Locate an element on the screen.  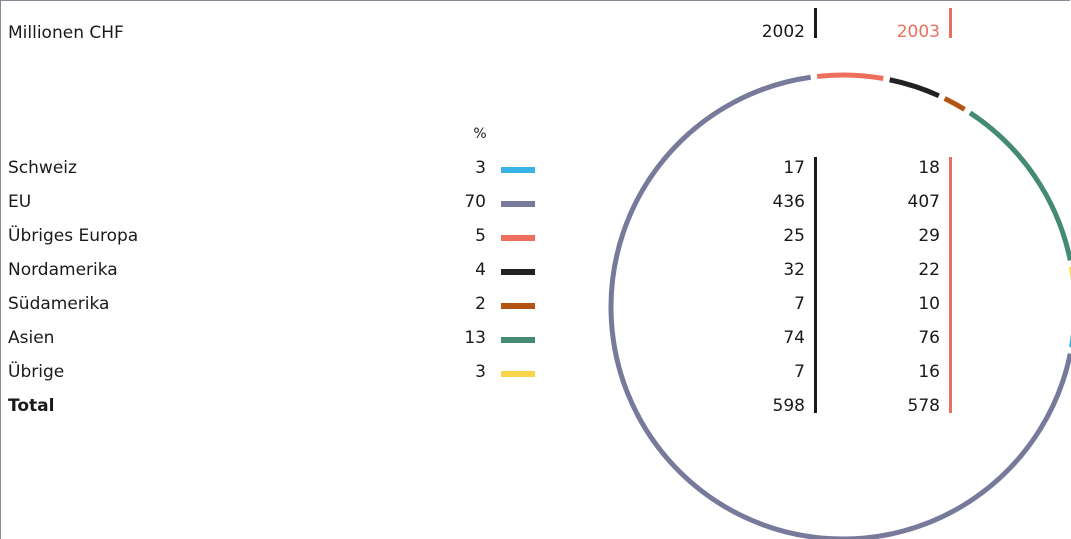
ring-segment-asien is located at coordinates (1019, 185).